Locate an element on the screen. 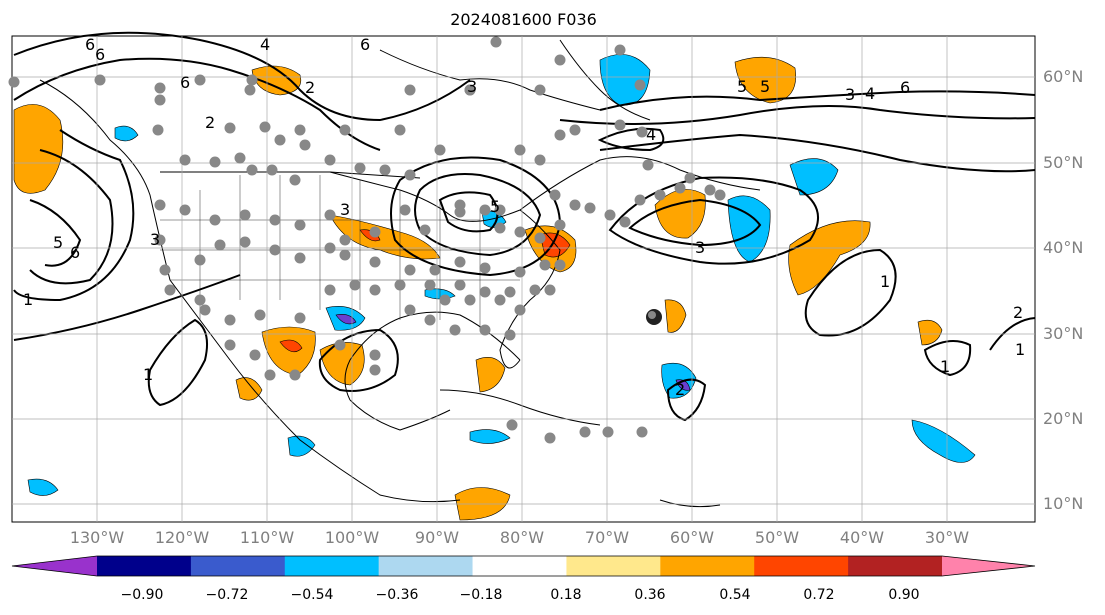  colorbar-outline is located at coordinates (523, 566).